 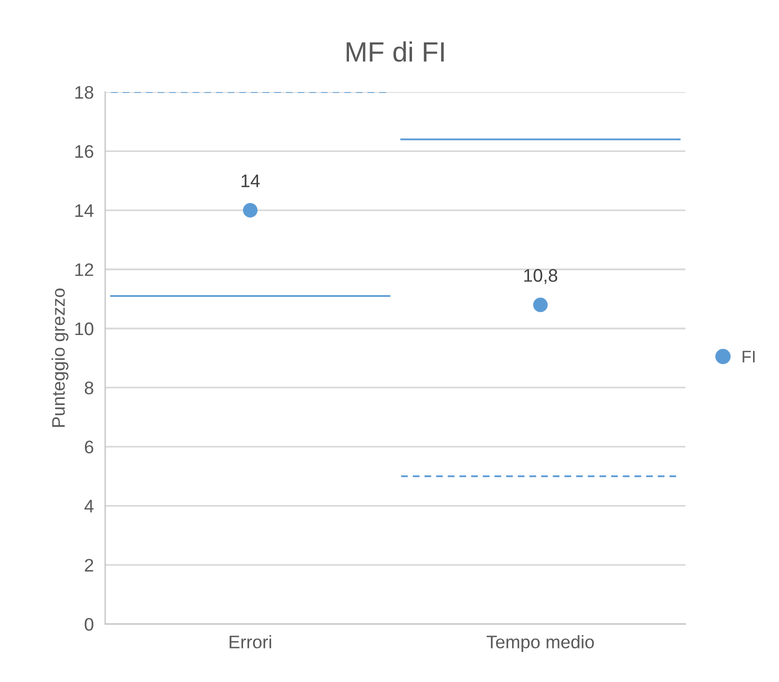 I want to click on y-tick-label: 14, so click(x=84, y=210).